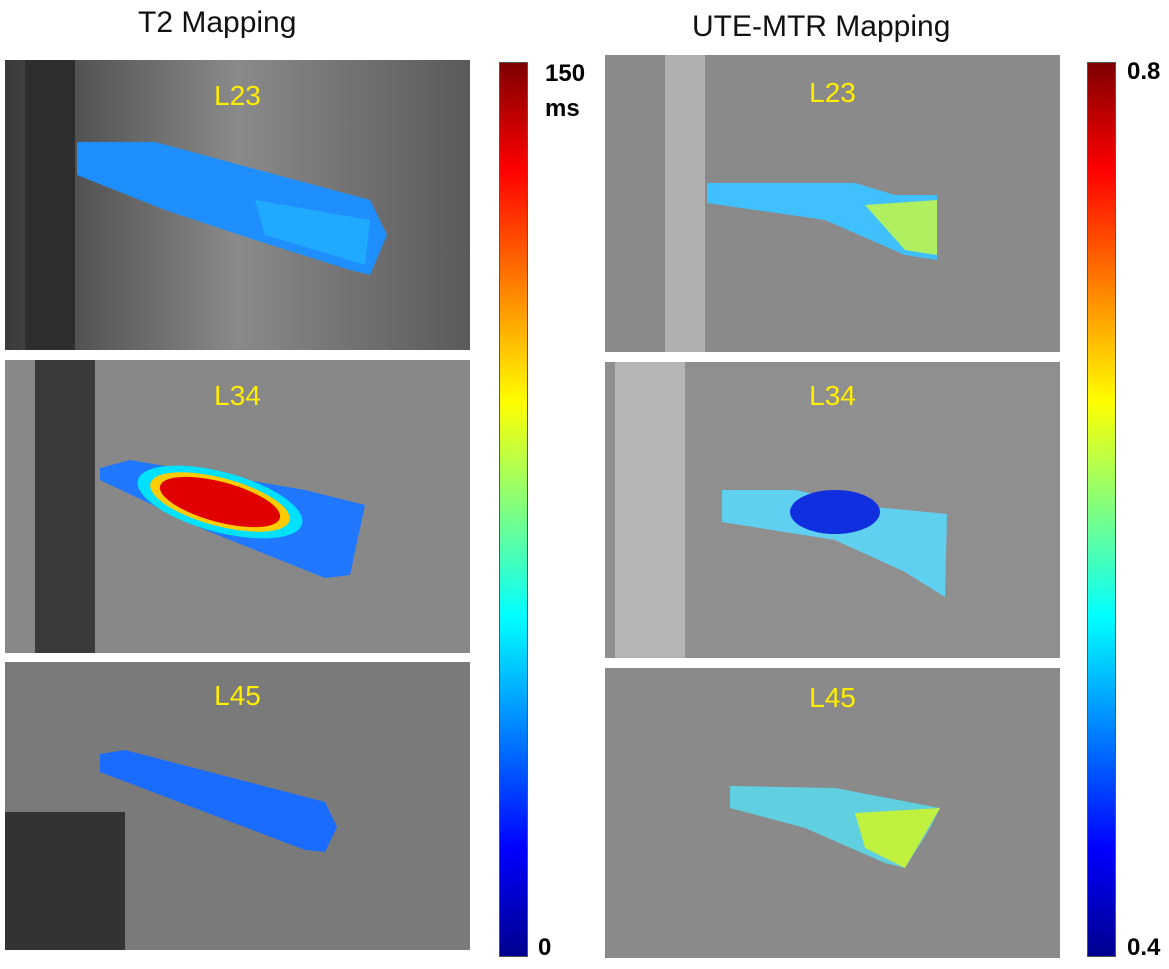 Image resolution: width=1169 pixels, height=969 pixels. Describe the element at coordinates (513, 509) in the screenshot. I see `t2-colorbar` at that location.